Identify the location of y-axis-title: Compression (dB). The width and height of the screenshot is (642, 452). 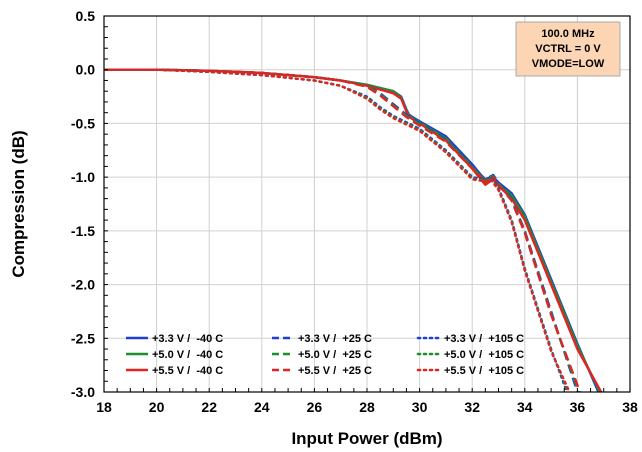
(18, 203).